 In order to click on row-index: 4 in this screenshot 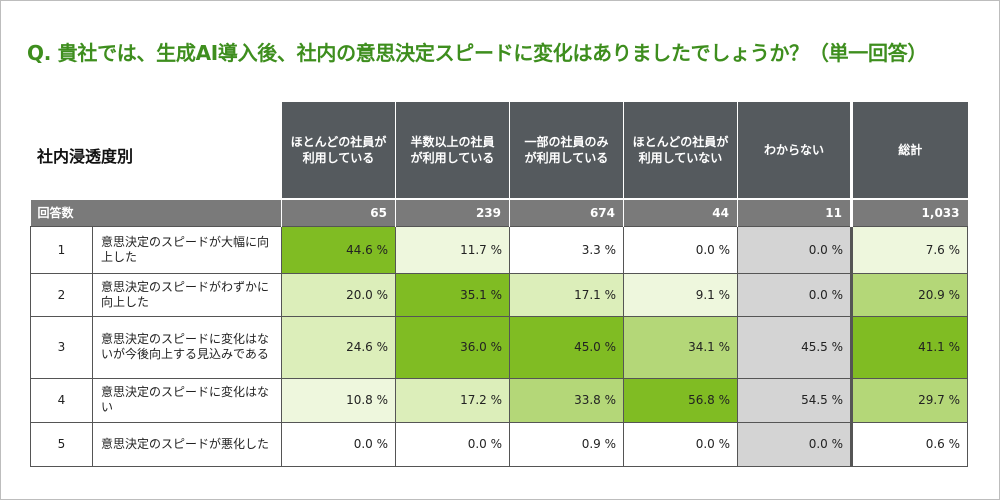, I will do `click(61, 400)`.